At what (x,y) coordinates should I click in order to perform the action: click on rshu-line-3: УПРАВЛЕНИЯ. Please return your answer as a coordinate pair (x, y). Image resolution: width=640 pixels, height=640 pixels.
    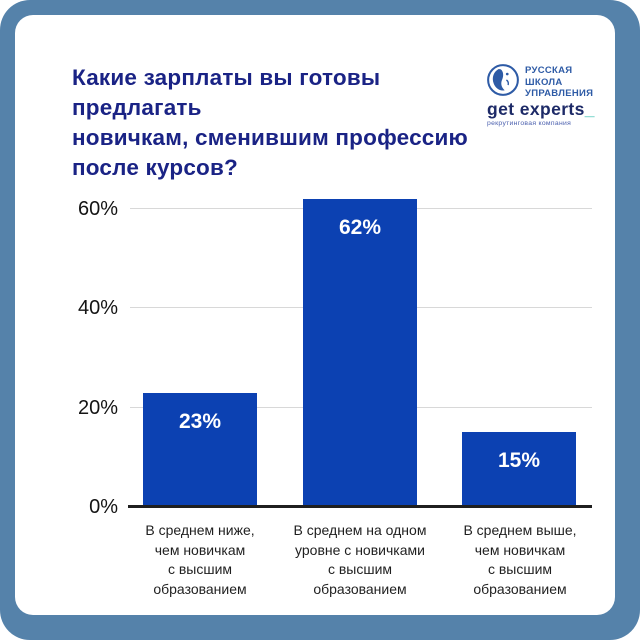
    Looking at the image, I should click on (559, 94).